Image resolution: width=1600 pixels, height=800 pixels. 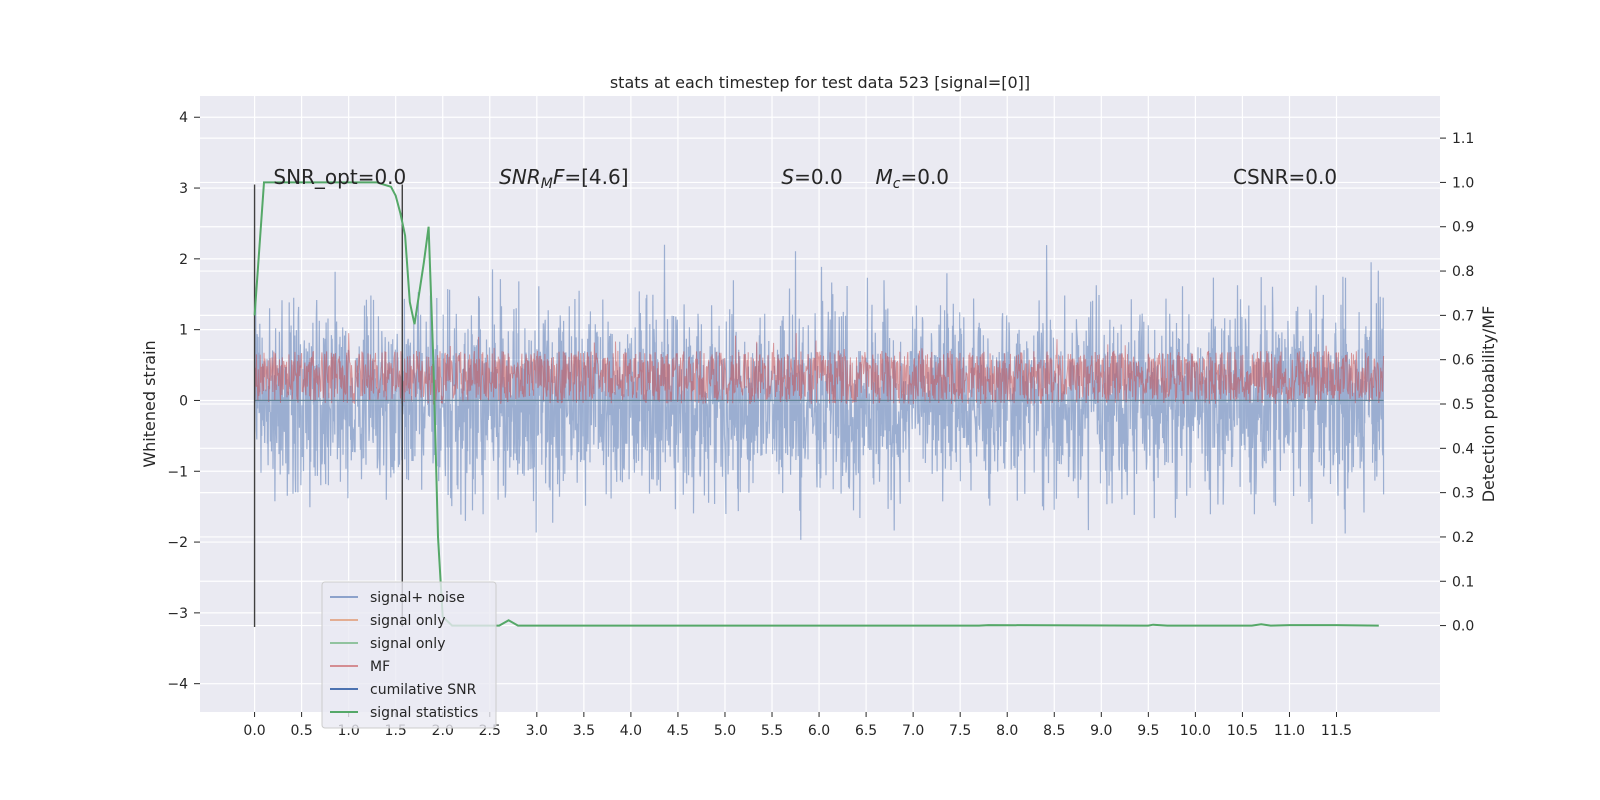 What do you see at coordinates (1101, 731) in the screenshot?
I see `x-tick-label: 9.0` at bounding box center [1101, 731].